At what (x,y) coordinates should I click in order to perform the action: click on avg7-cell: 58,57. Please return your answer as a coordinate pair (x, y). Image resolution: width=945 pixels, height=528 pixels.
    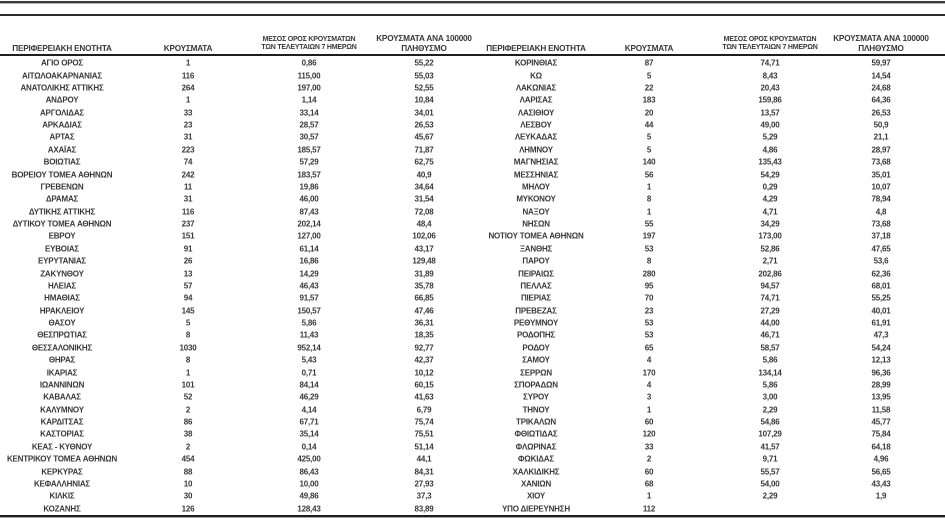
    Looking at the image, I should click on (770, 348).